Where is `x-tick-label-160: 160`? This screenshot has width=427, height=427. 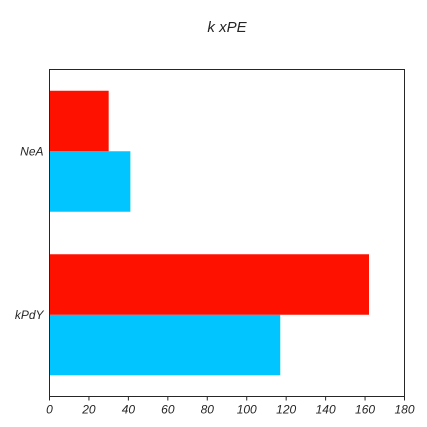
x-tick-label-160: 160 is located at coordinates (365, 410).